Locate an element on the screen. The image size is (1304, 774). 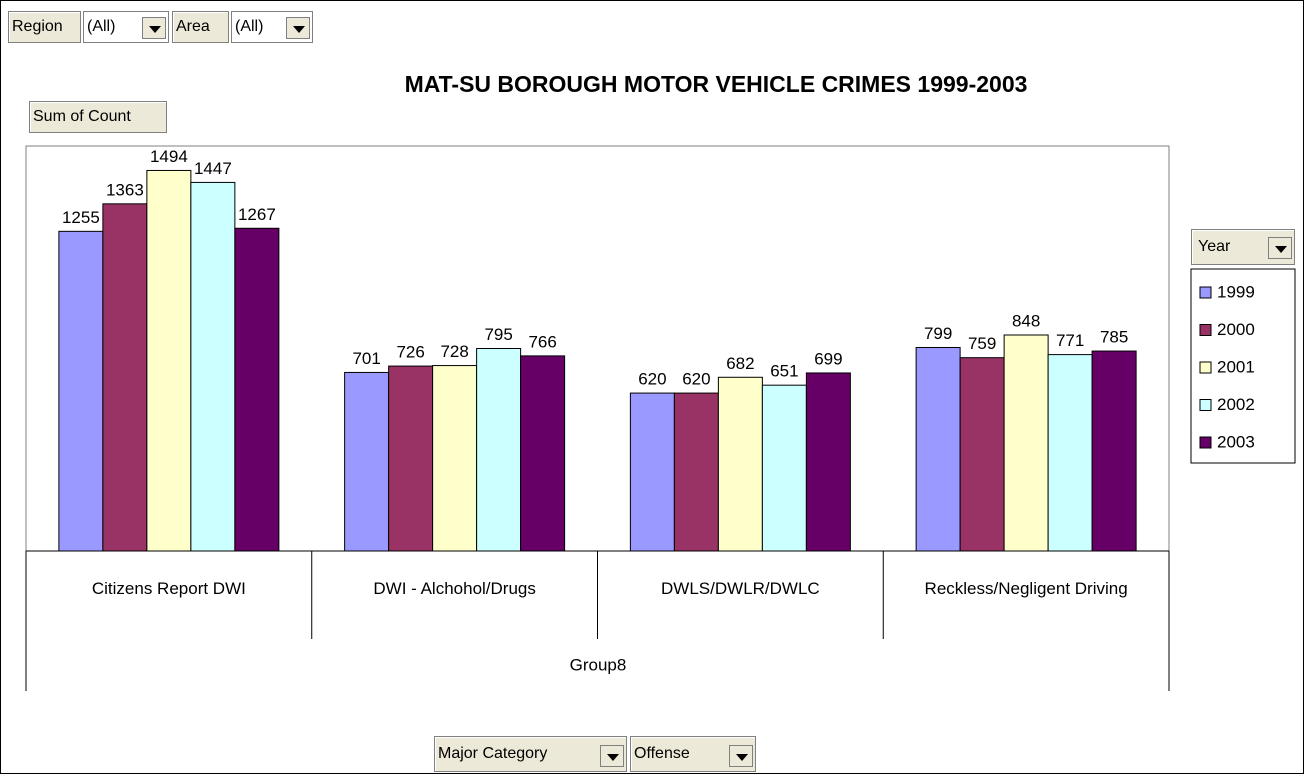
legend-label: 2000 is located at coordinates (1236, 329).